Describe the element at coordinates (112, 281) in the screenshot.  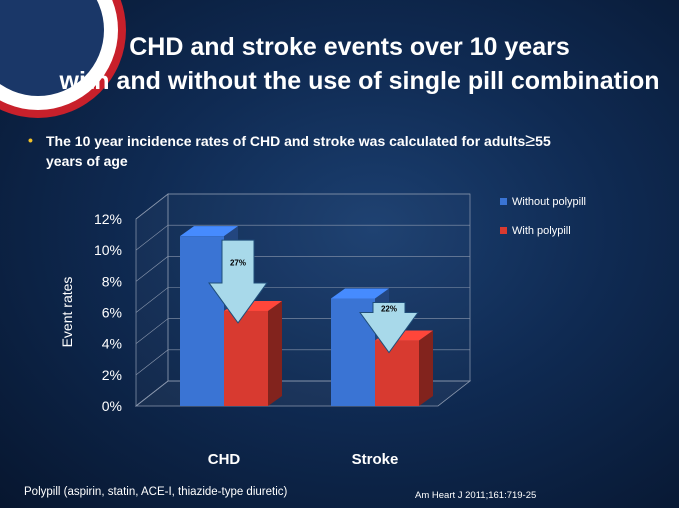
I see `y-tick-label: 8%` at that location.